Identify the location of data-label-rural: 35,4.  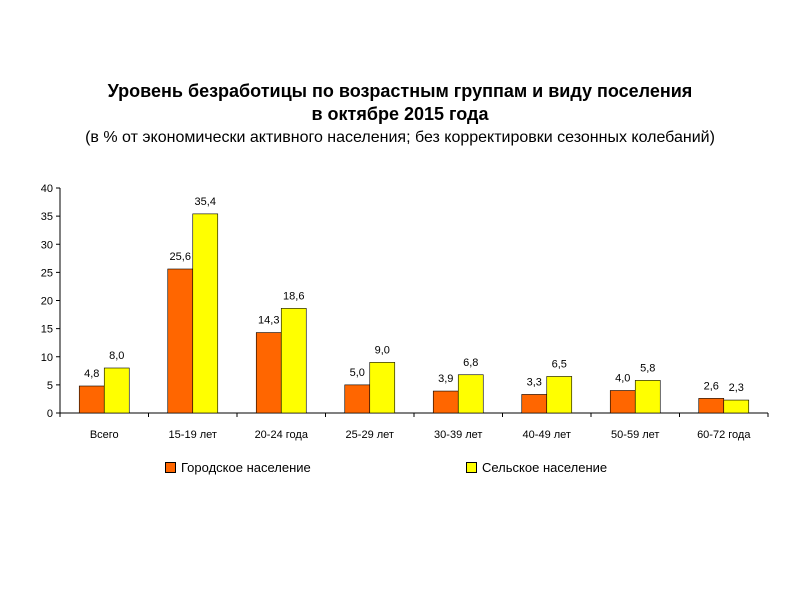
(205, 202).